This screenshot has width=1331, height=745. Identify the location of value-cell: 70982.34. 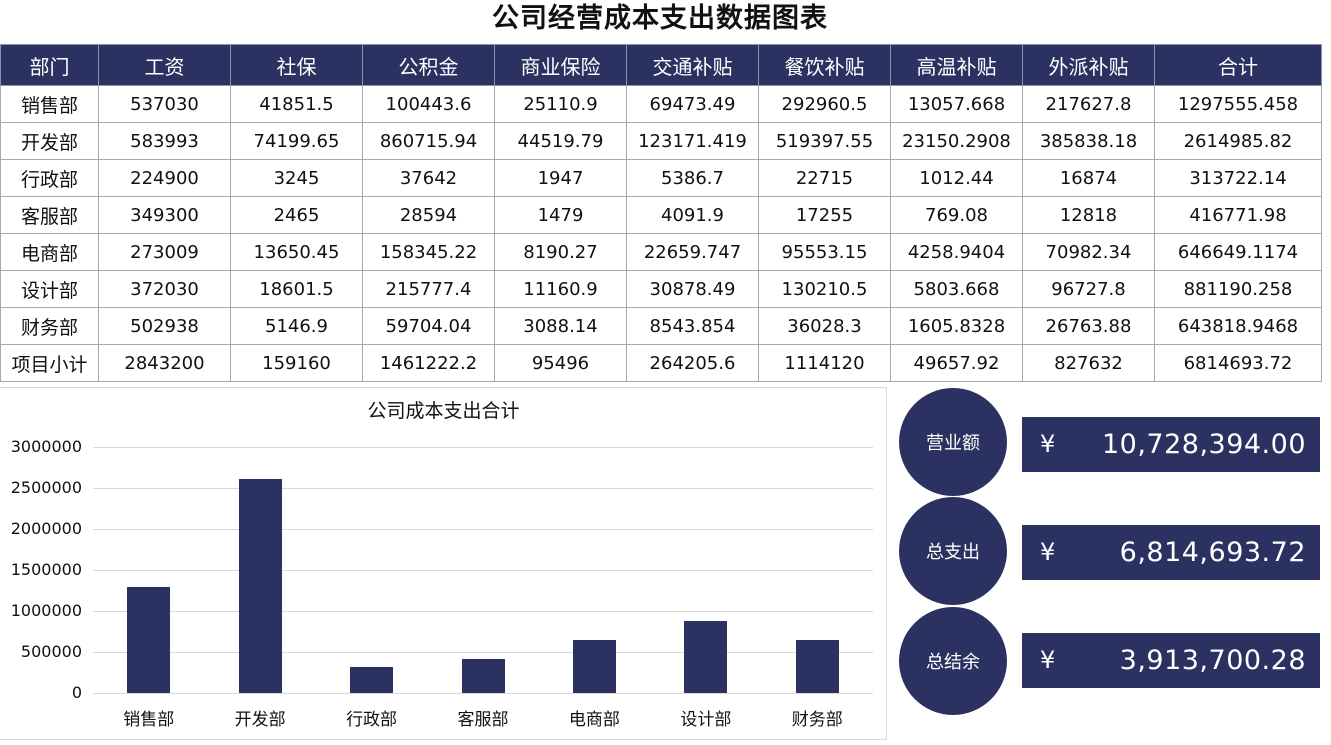
(1088, 252).